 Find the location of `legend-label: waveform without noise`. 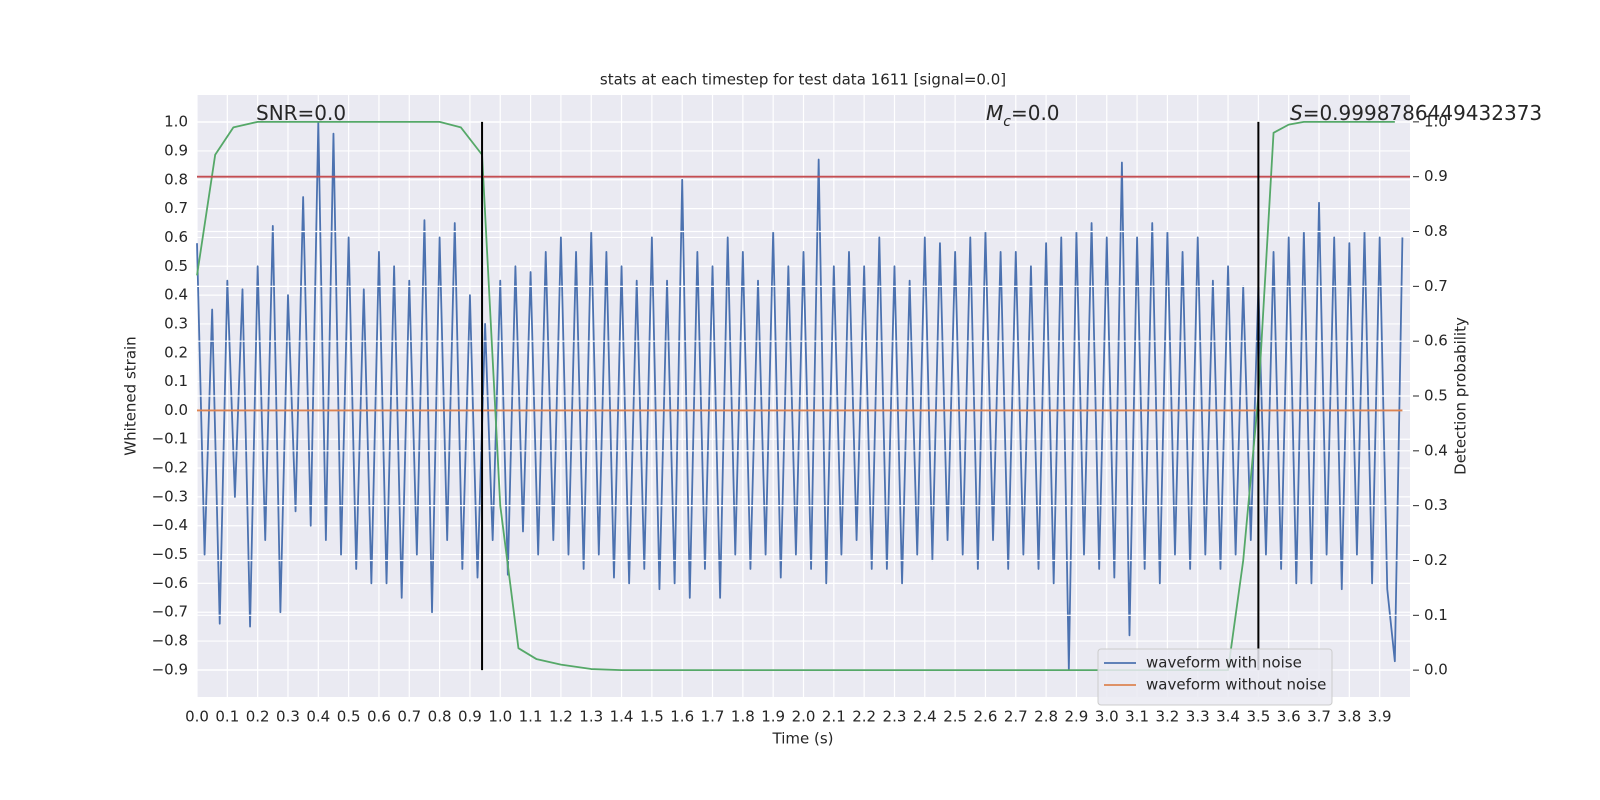

legend-label: waveform without noise is located at coordinates (1236, 685).